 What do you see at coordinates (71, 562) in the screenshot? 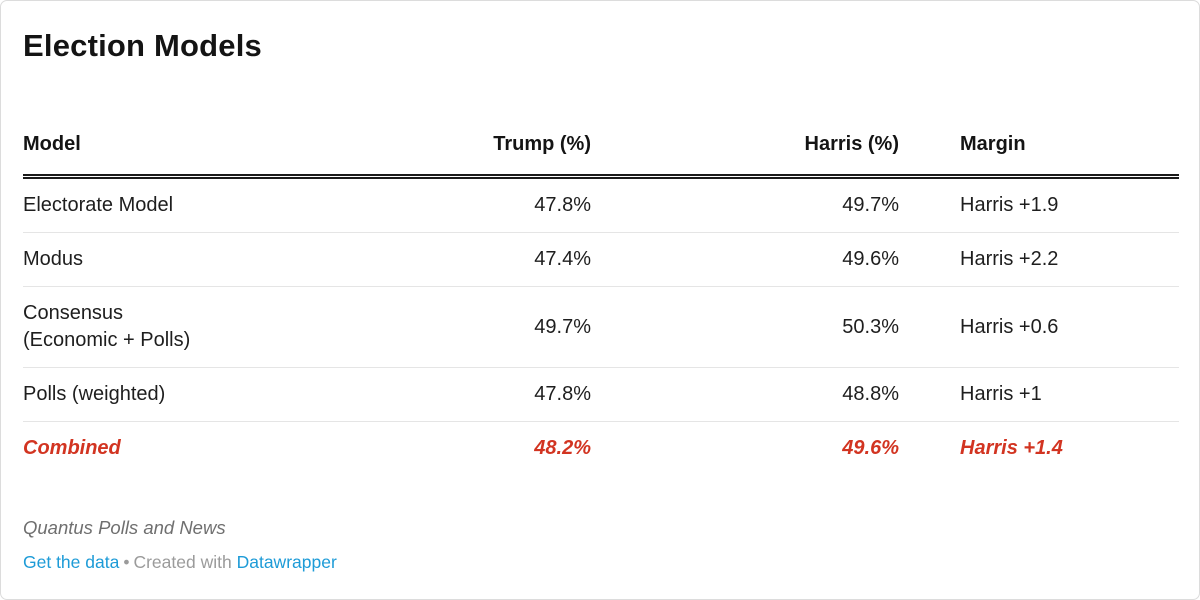
I see `get-the-data-link: Get the data` at bounding box center [71, 562].